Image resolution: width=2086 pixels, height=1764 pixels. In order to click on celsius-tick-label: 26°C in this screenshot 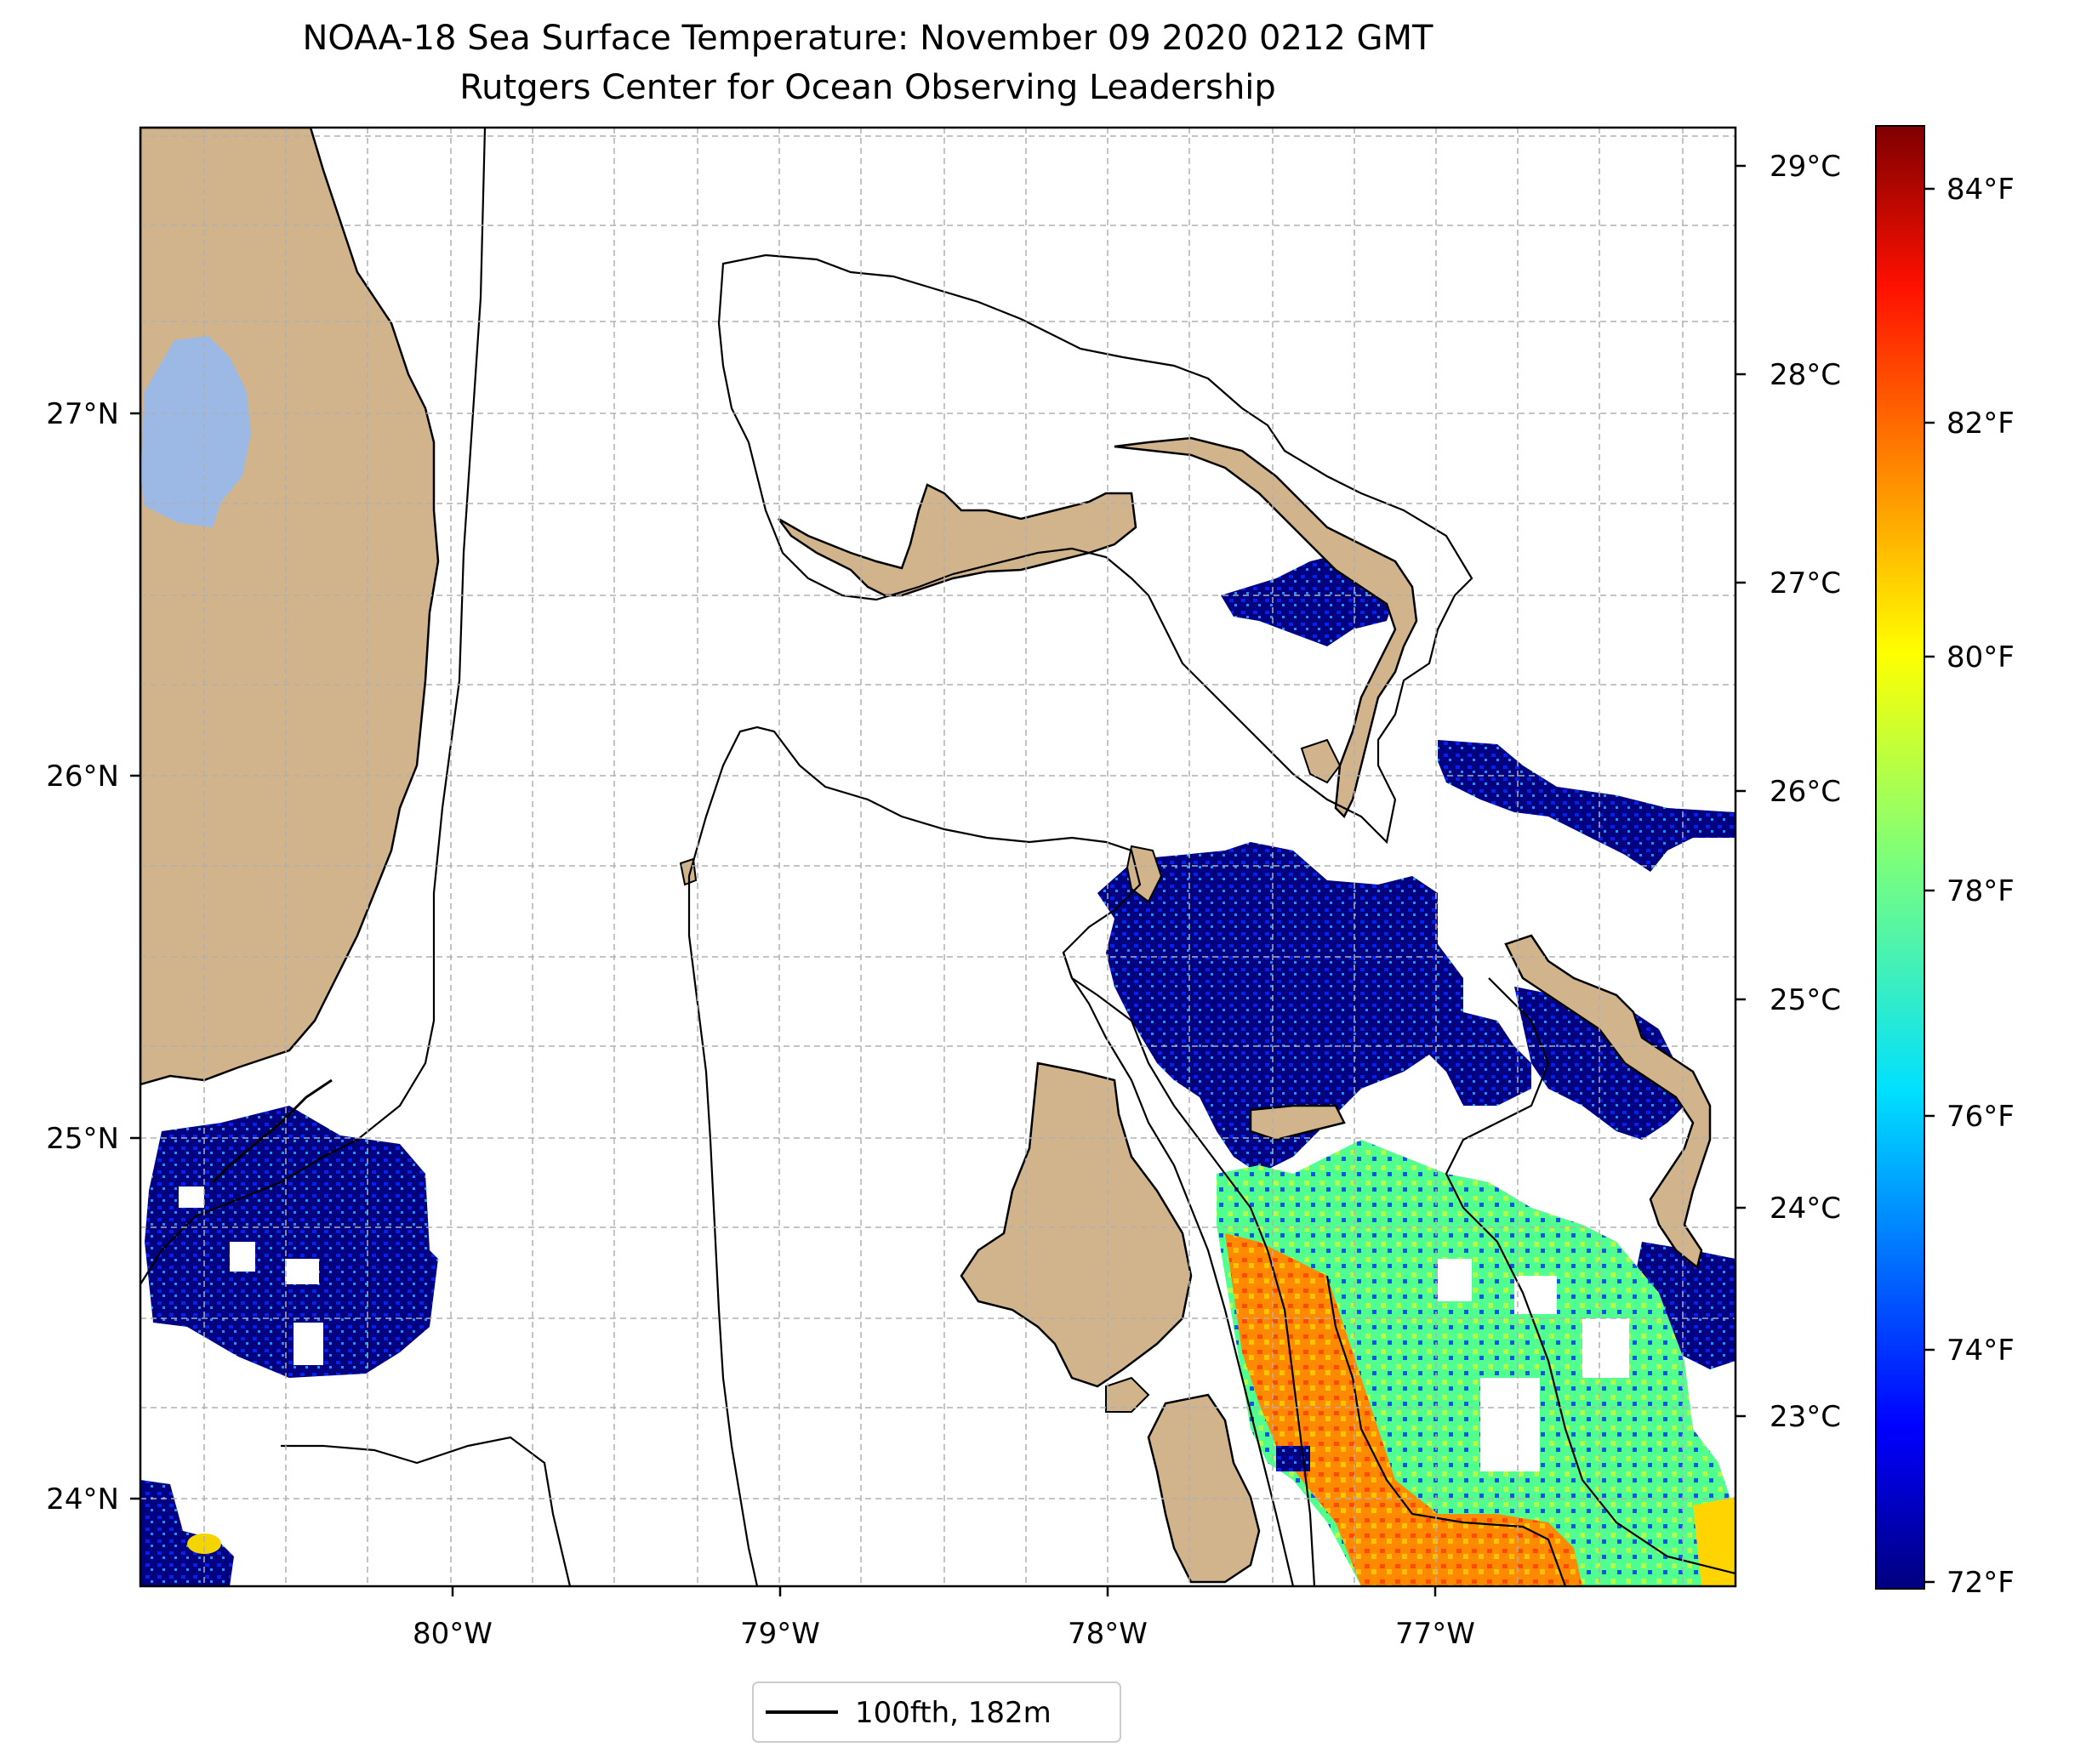, I will do `click(1805, 792)`.